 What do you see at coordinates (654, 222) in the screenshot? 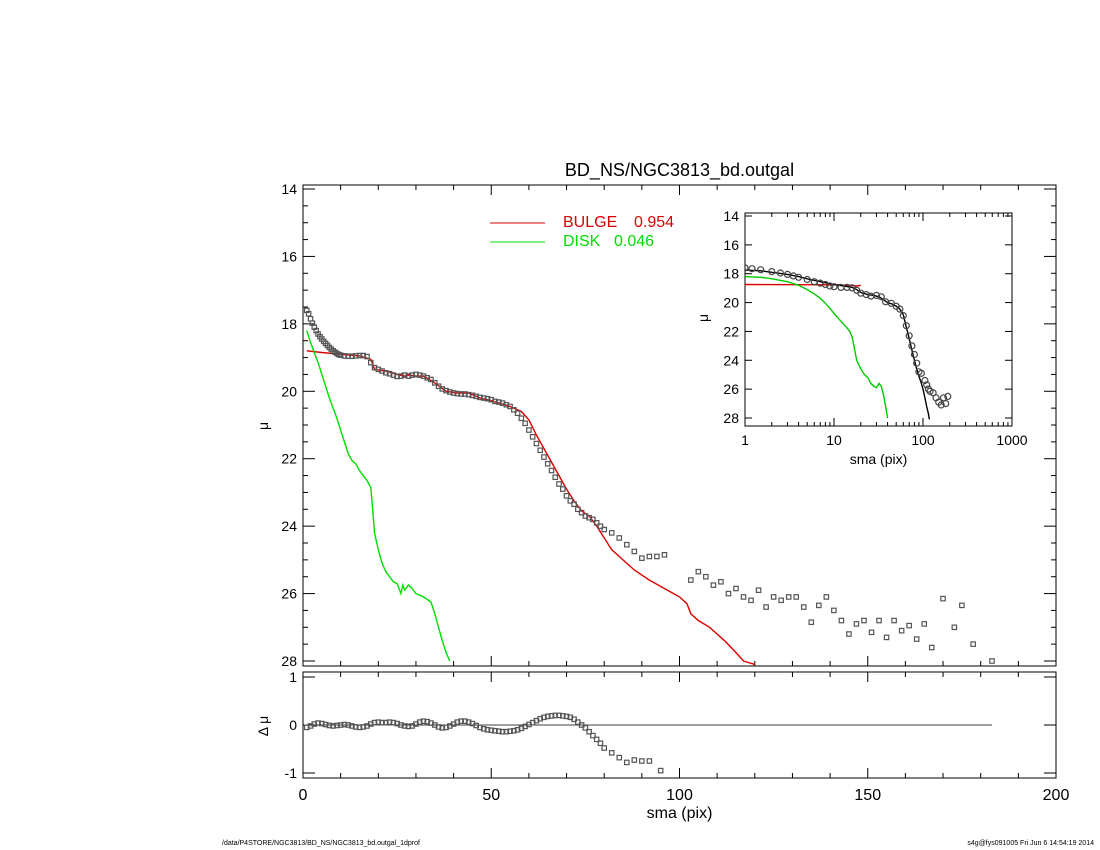
I see `legend-value-bulge: 0.954` at bounding box center [654, 222].